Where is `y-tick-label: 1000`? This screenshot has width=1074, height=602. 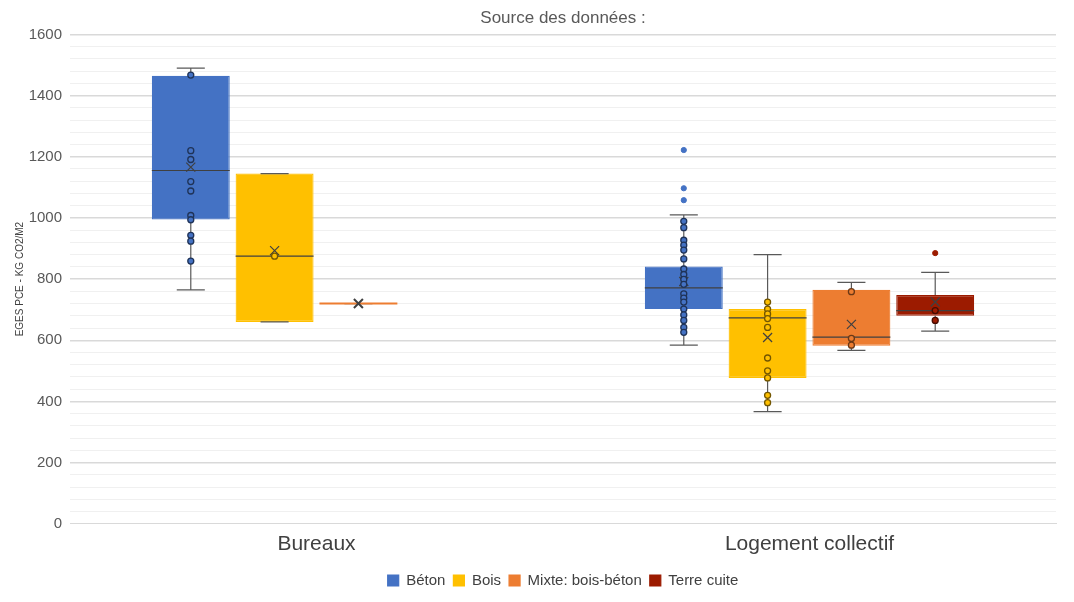 y-tick-label: 1000 is located at coordinates (45, 217).